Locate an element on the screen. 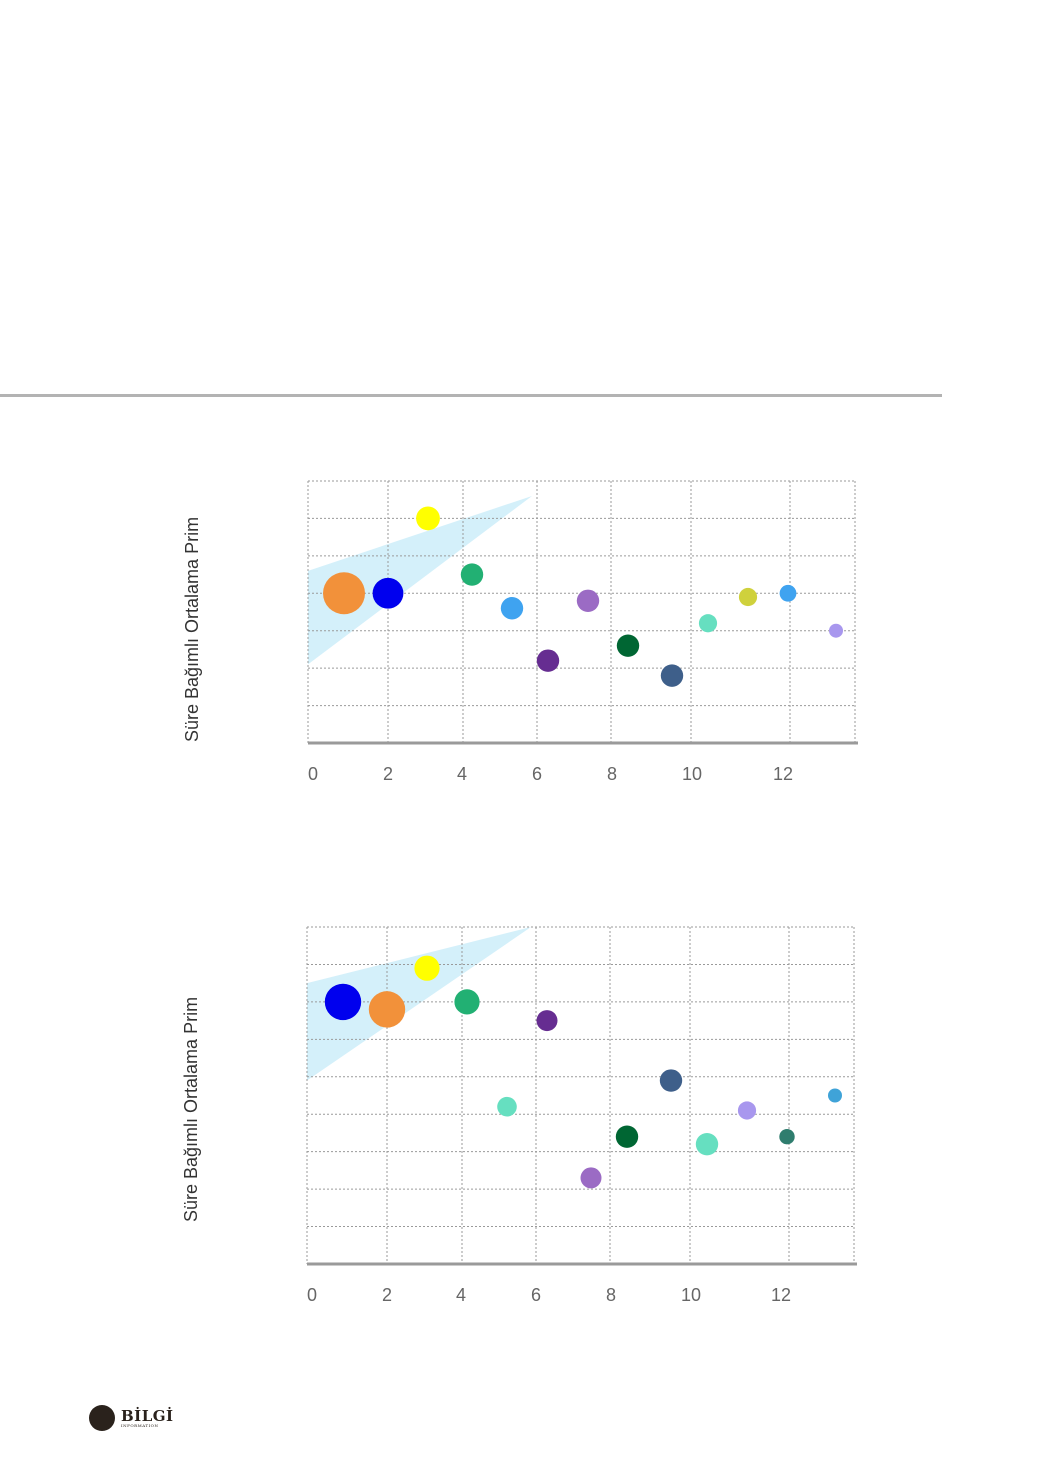  top-divider-rule is located at coordinates (471, 395).